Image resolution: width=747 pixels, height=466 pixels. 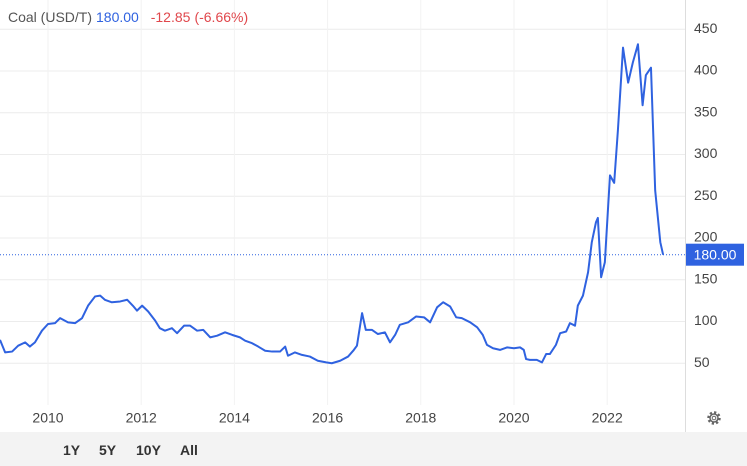 What do you see at coordinates (234, 418) in the screenshot?
I see `x-tick-label: 2014` at bounding box center [234, 418].